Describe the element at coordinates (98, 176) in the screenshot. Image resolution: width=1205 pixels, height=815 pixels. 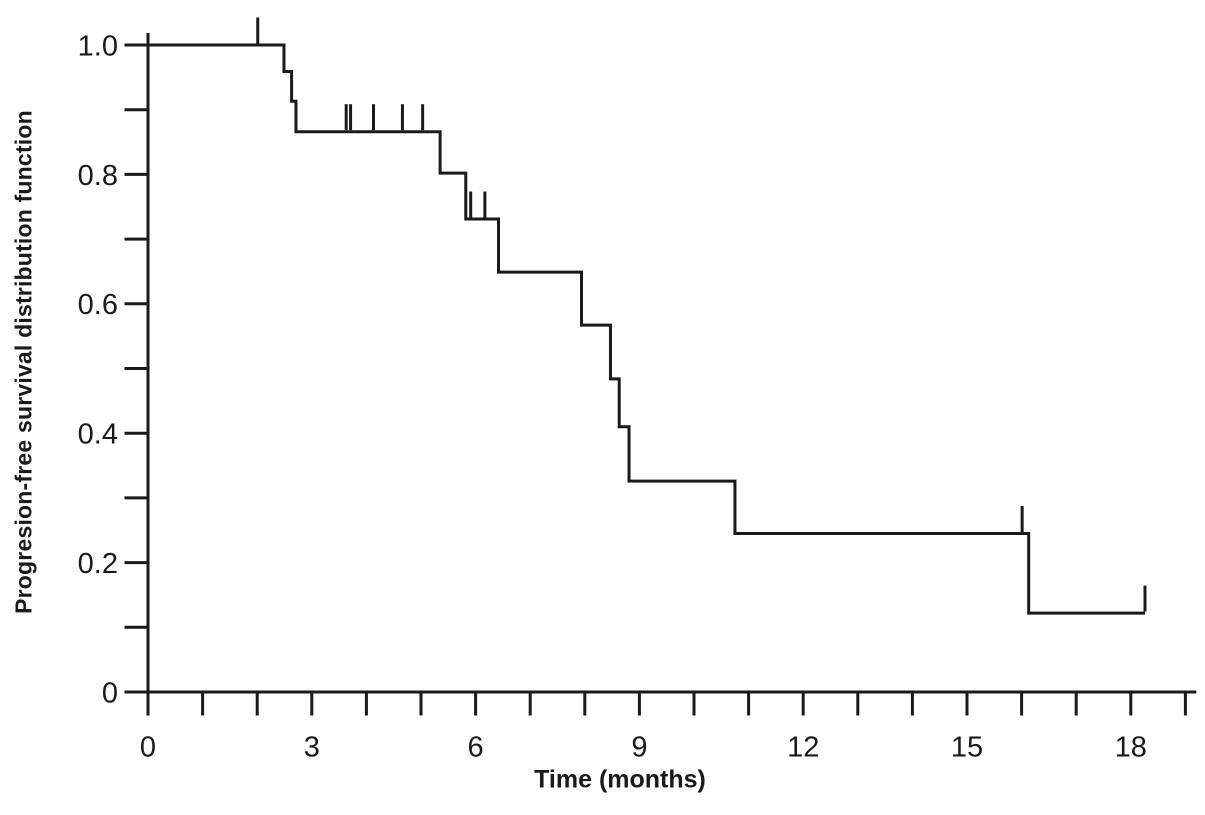
I see `y-tick-label: 0.8` at that location.